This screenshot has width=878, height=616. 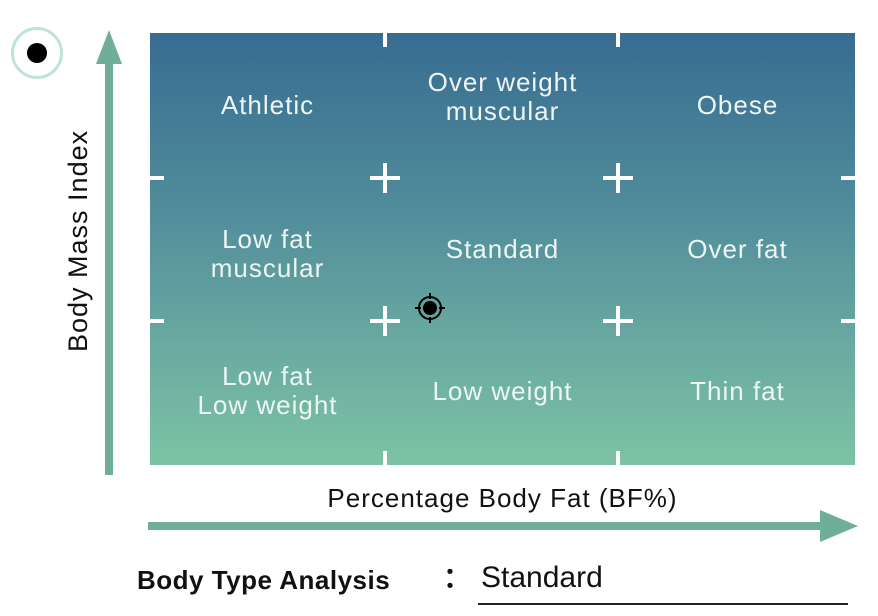 What do you see at coordinates (502, 390) in the screenshot?
I see `cell-low-weight: Low weight` at bounding box center [502, 390].